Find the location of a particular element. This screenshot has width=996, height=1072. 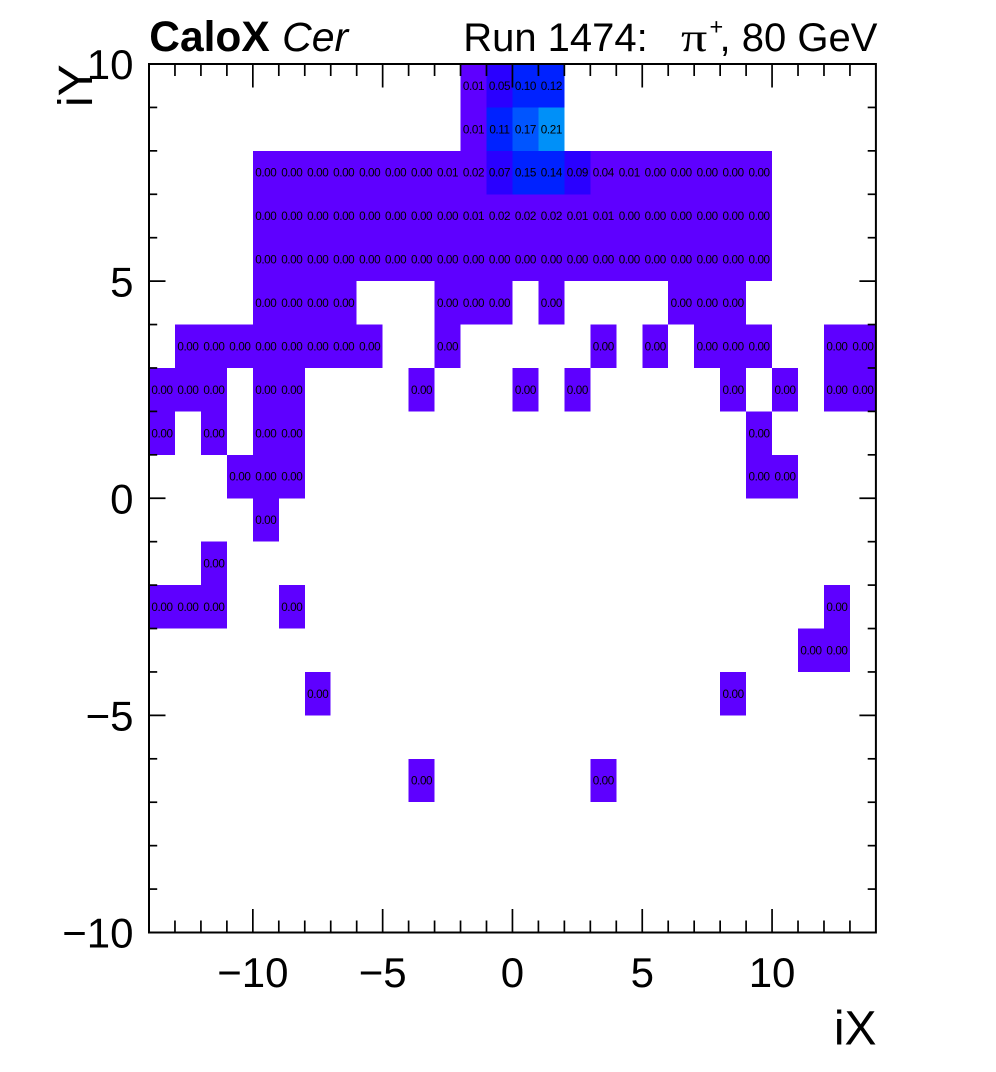

svg-text: π is located at coordinates (694, 39).